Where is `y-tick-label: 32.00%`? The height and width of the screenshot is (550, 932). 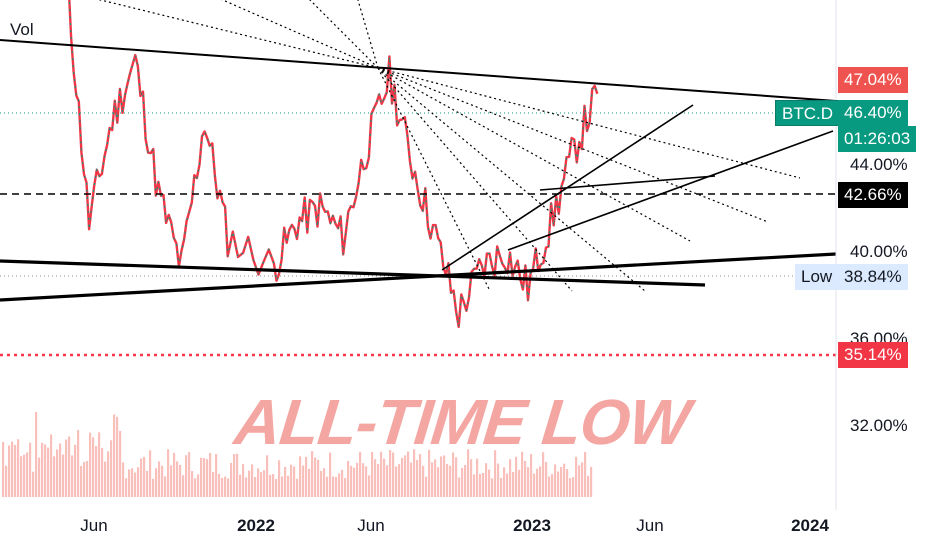
y-tick-label: 32.00% is located at coordinates (879, 425).